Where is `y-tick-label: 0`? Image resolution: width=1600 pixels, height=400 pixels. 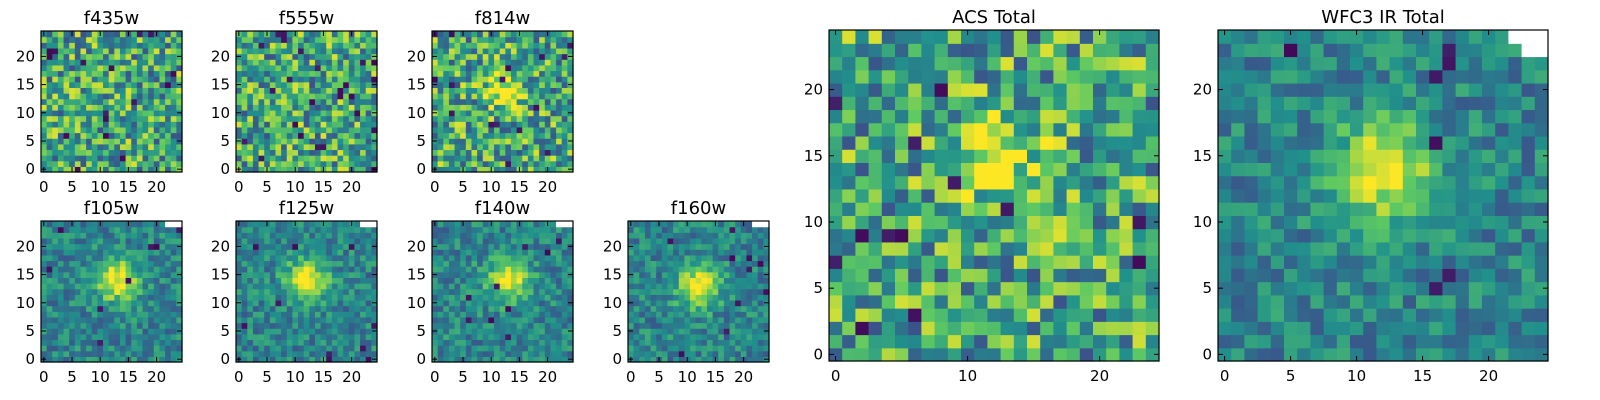
y-tick-label: 0 is located at coordinates (225, 169).